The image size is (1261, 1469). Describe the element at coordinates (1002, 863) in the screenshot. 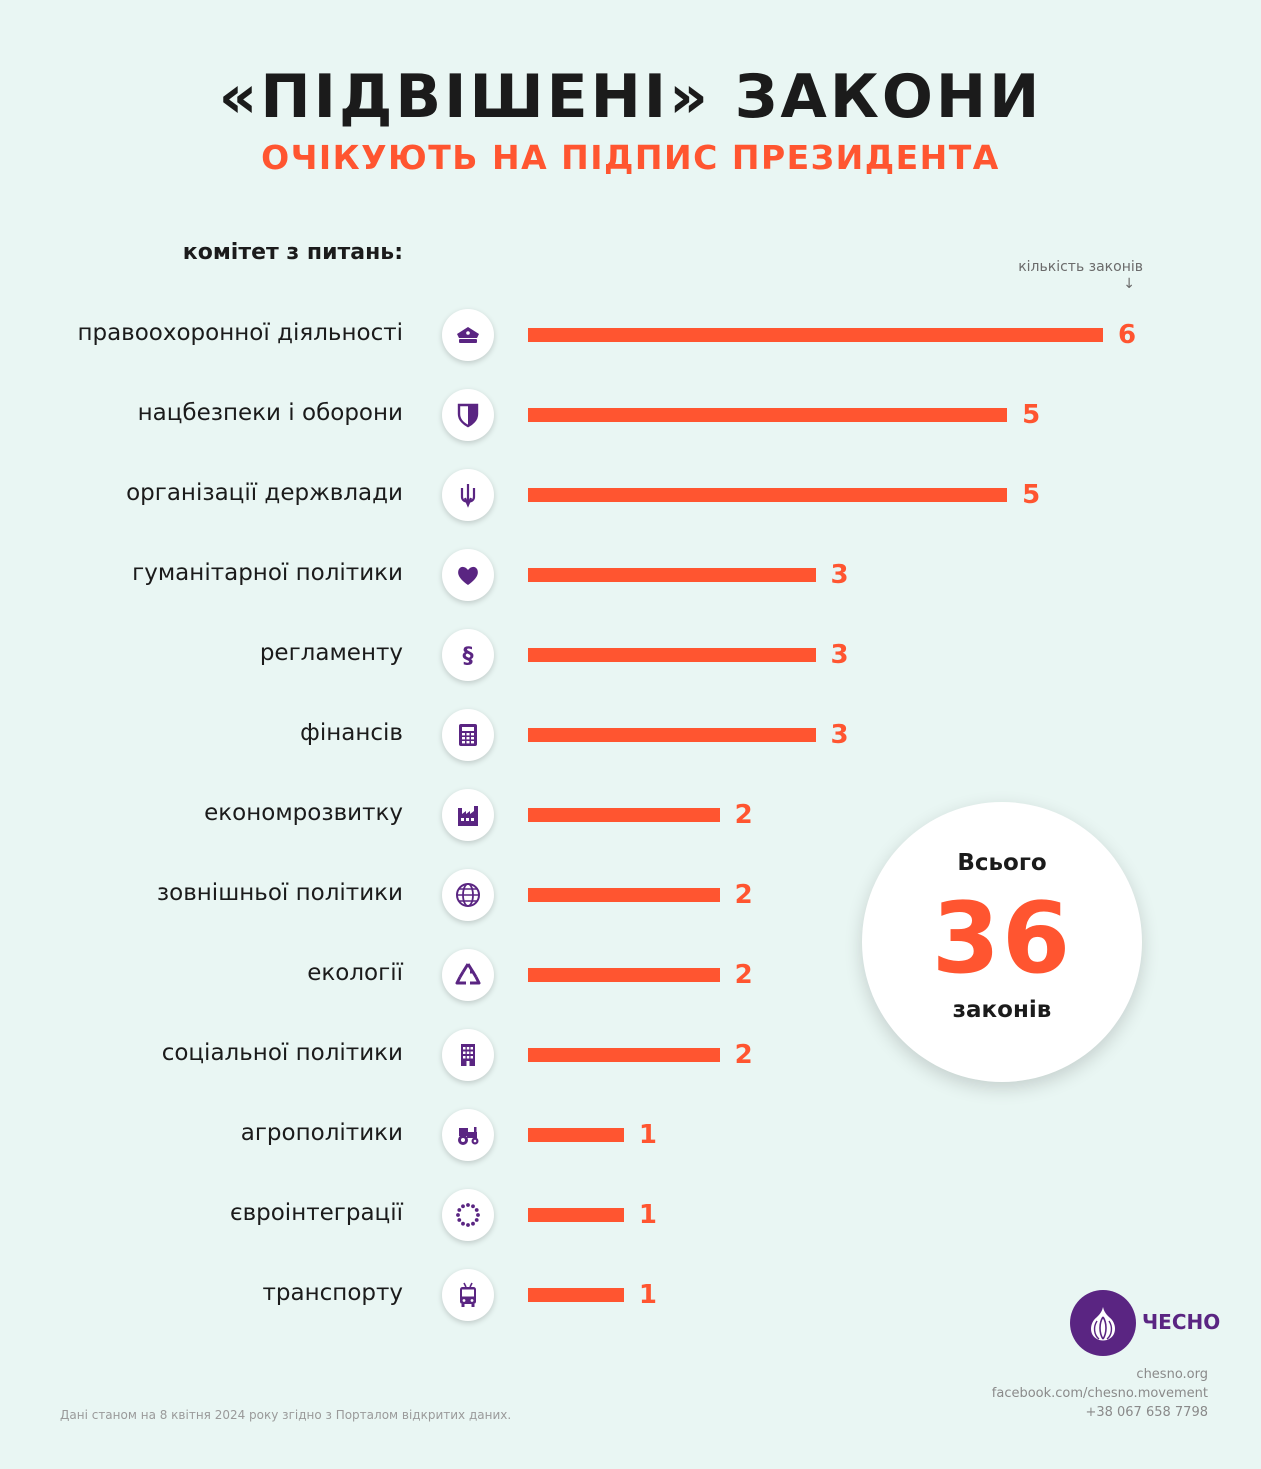

I see `total-label-top: Всього` at that location.